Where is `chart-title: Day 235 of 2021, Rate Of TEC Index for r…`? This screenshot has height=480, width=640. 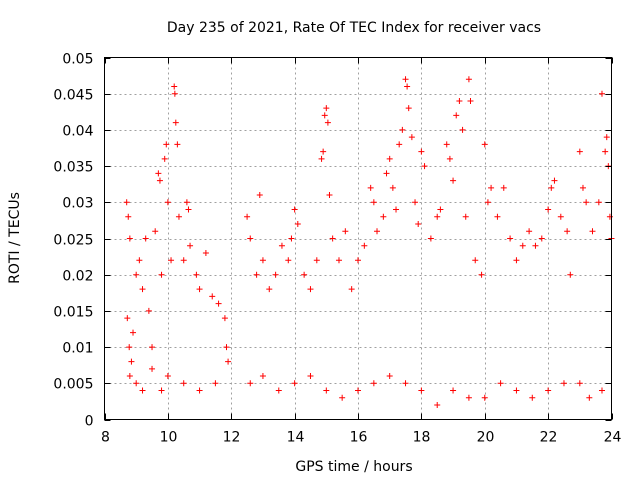
chart-title: Day 235 of 2021, Rate Of TEC Index for r… is located at coordinates (354, 28).